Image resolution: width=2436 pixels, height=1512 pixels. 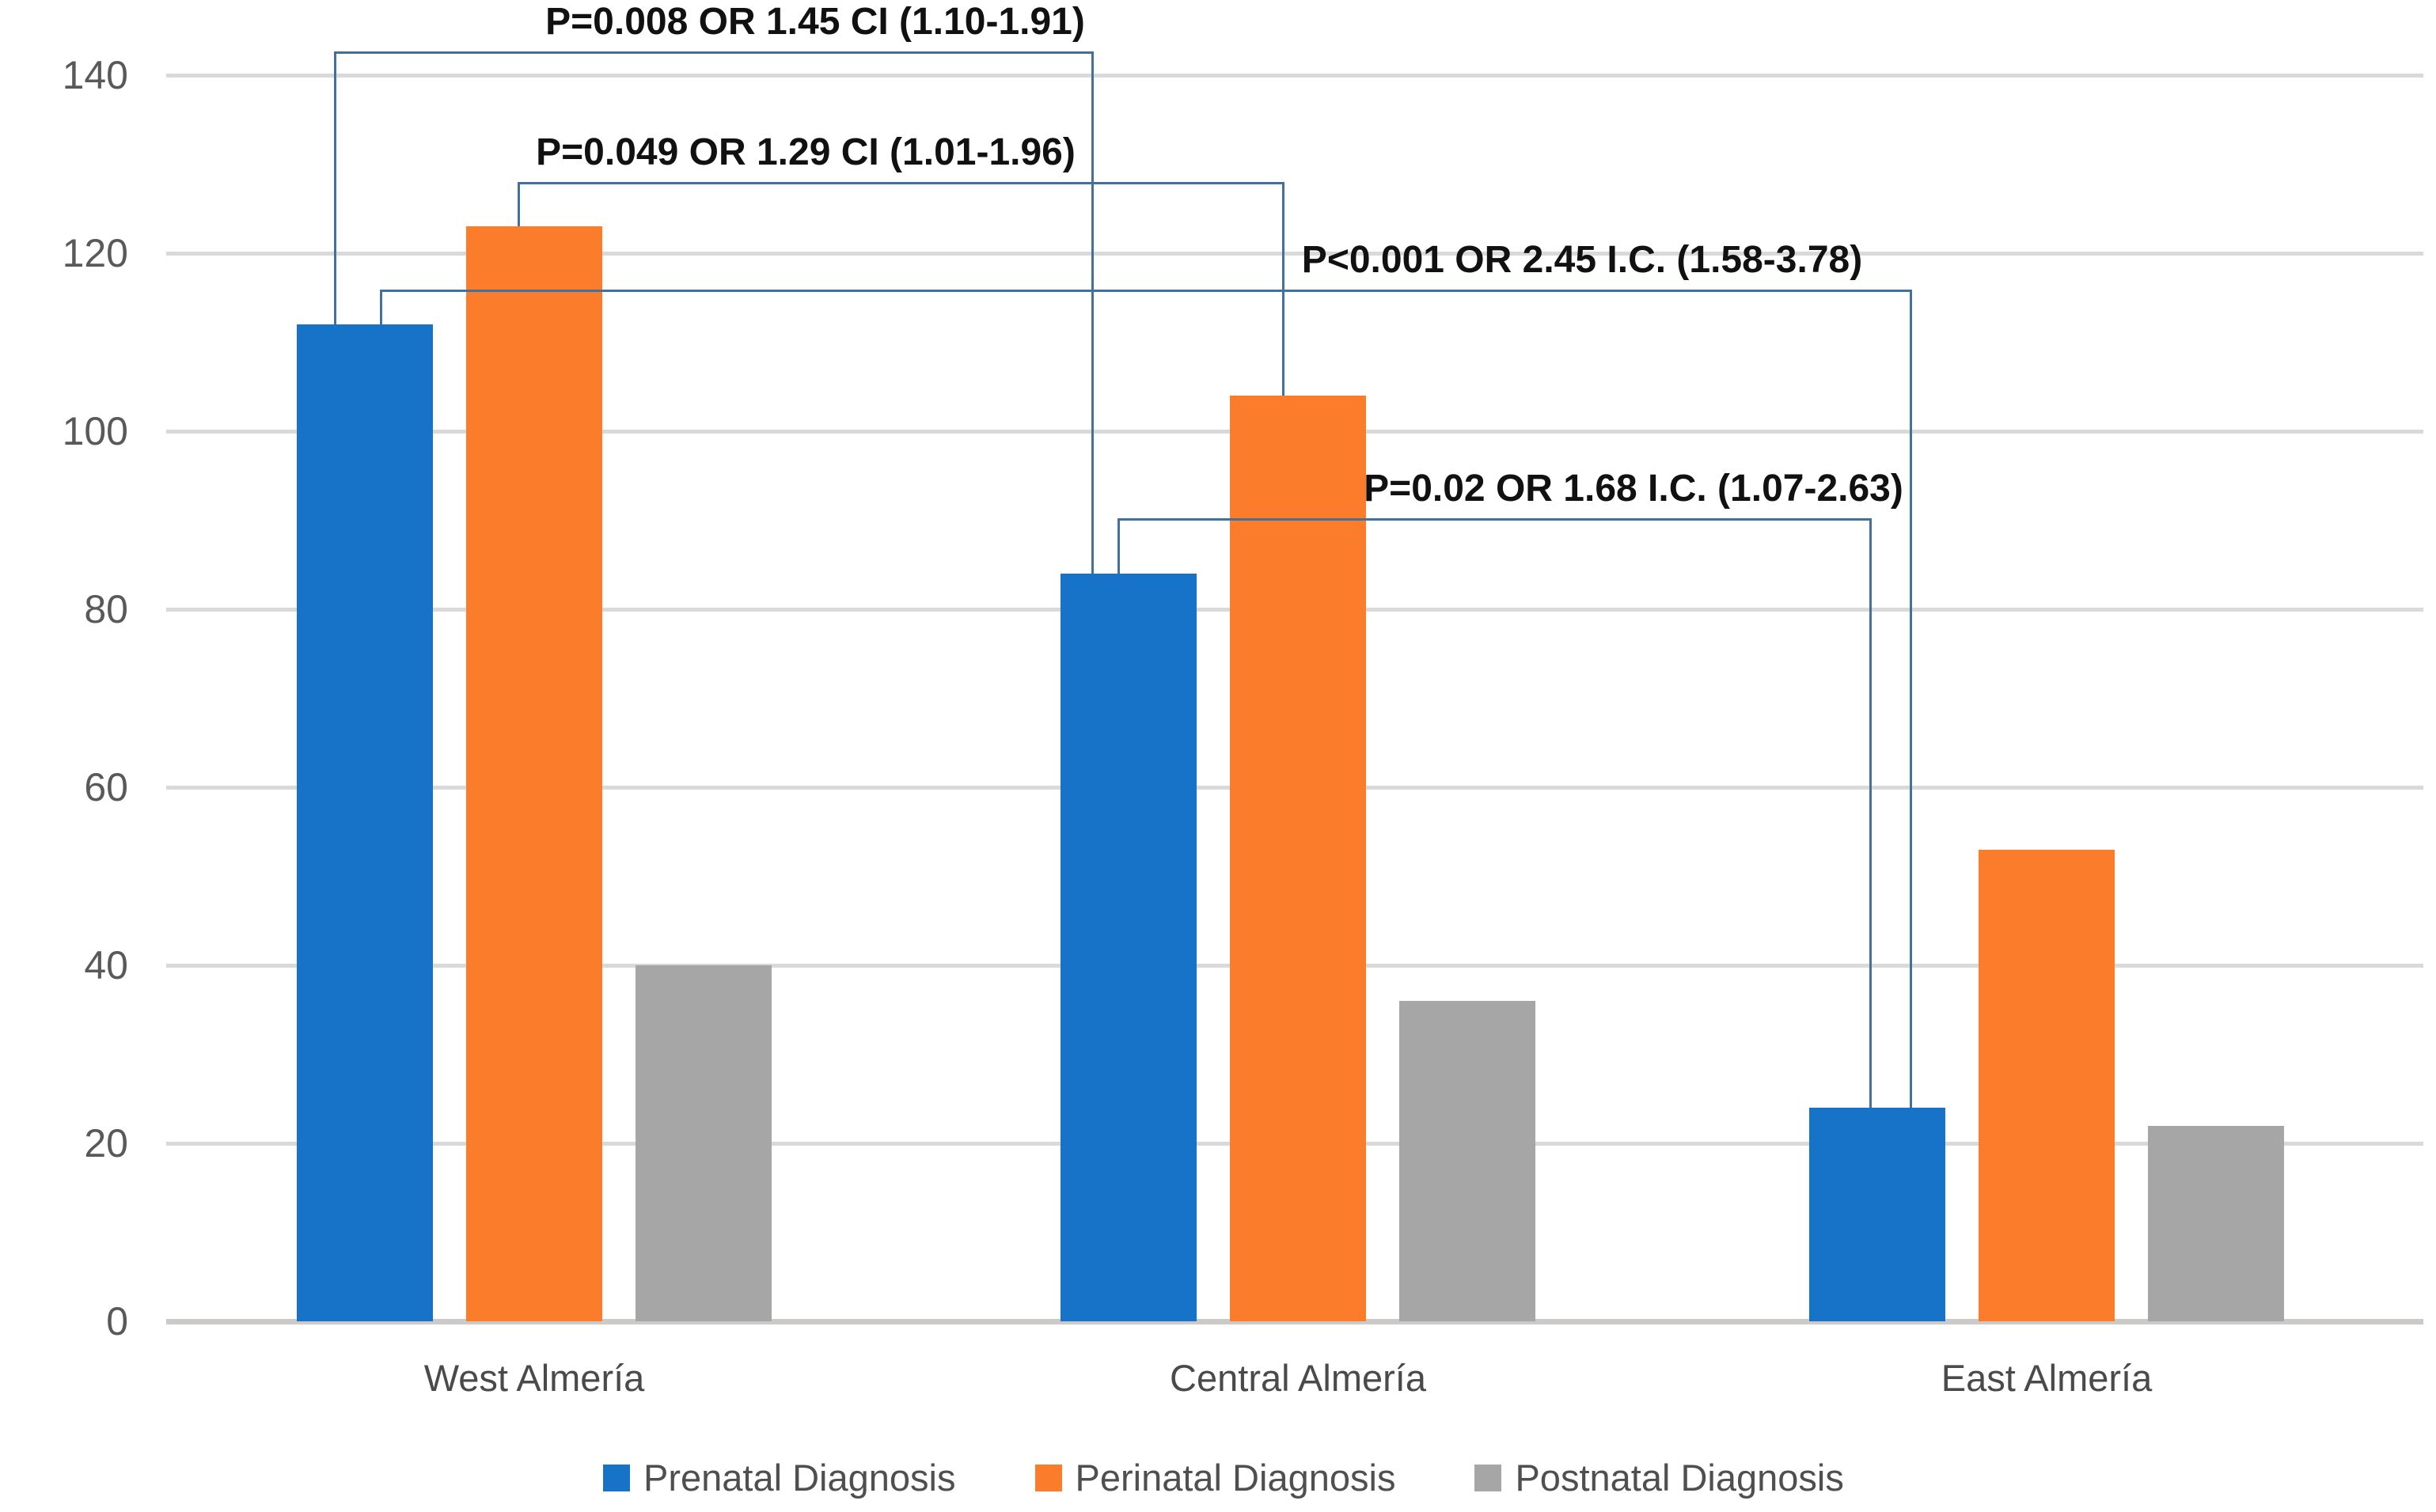 What do you see at coordinates (1092, 312) in the screenshot?
I see `annotation-bracket-1-right-drop` at bounding box center [1092, 312].